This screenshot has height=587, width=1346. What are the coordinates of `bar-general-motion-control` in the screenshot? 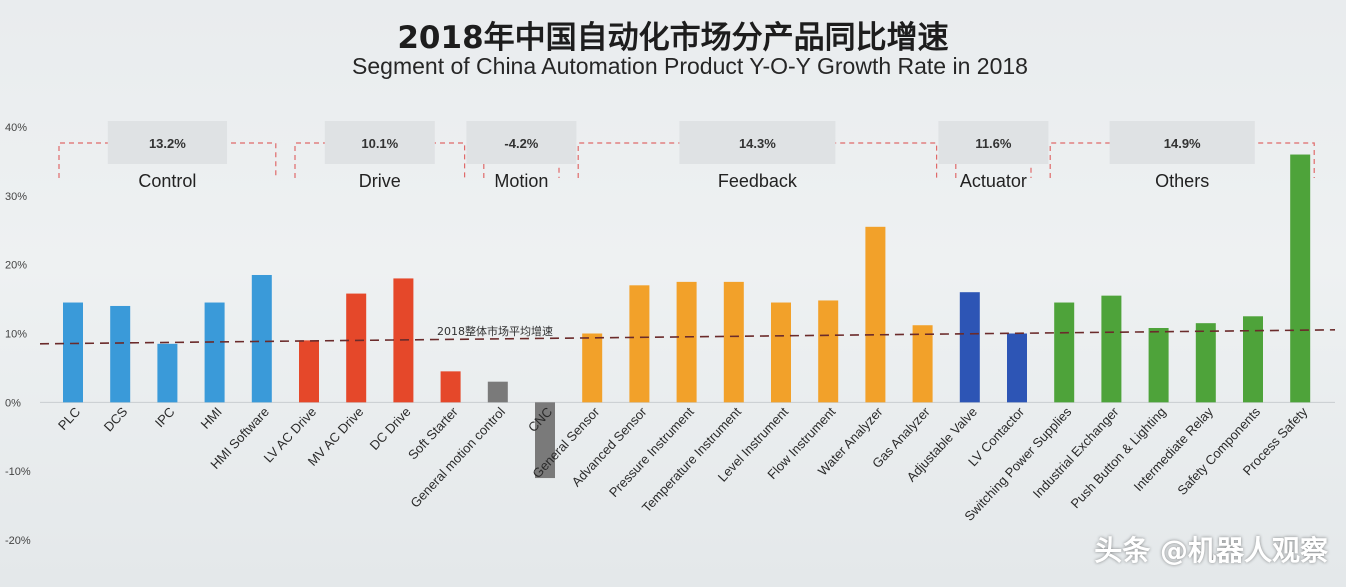 It's located at (497, 392).